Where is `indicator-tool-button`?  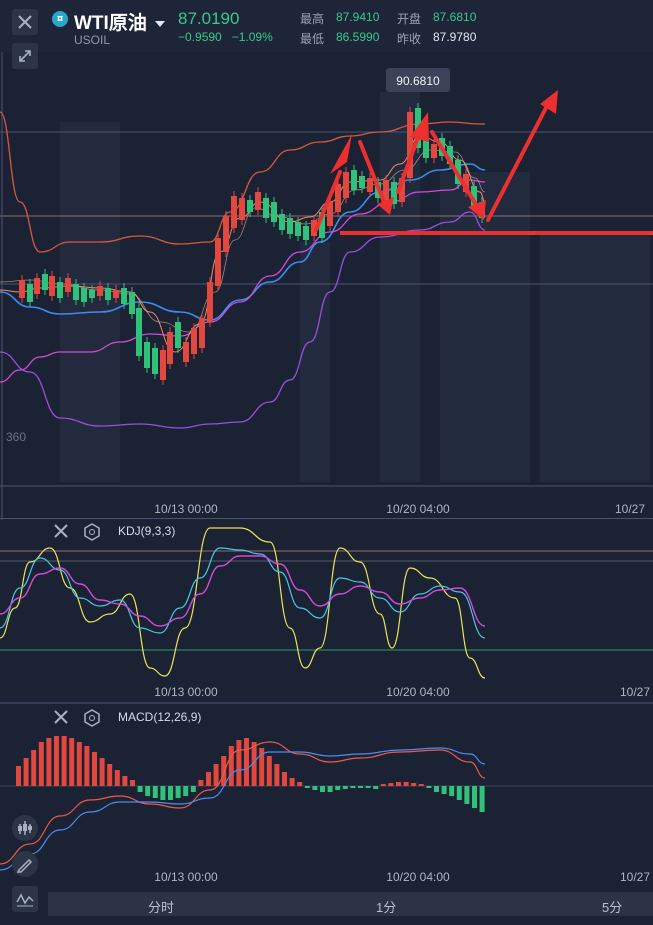 indicator-tool-button is located at coordinates (25, 899).